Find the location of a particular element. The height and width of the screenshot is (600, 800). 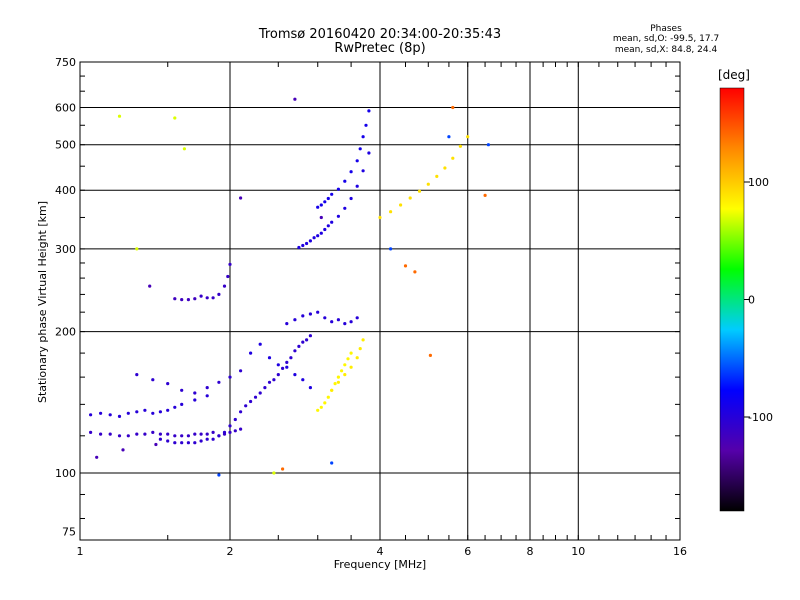

x-tick-label: 6 is located at coordinates (467, 551).